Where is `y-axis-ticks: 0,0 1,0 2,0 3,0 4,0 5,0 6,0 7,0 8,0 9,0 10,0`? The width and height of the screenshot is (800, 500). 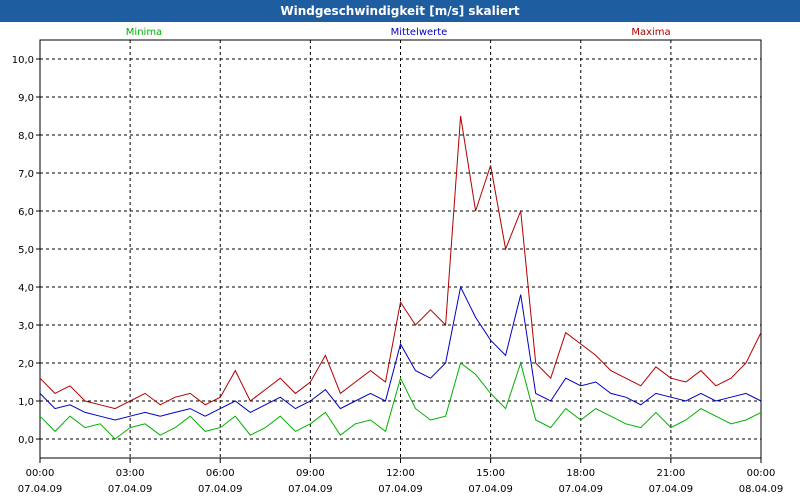
y-axis-ticks: 0,0 1,0 2,0 3,0 4,0 5,0 6,0 7,0 8,0 9,0 10,0 is located at coordinates (26, 250).